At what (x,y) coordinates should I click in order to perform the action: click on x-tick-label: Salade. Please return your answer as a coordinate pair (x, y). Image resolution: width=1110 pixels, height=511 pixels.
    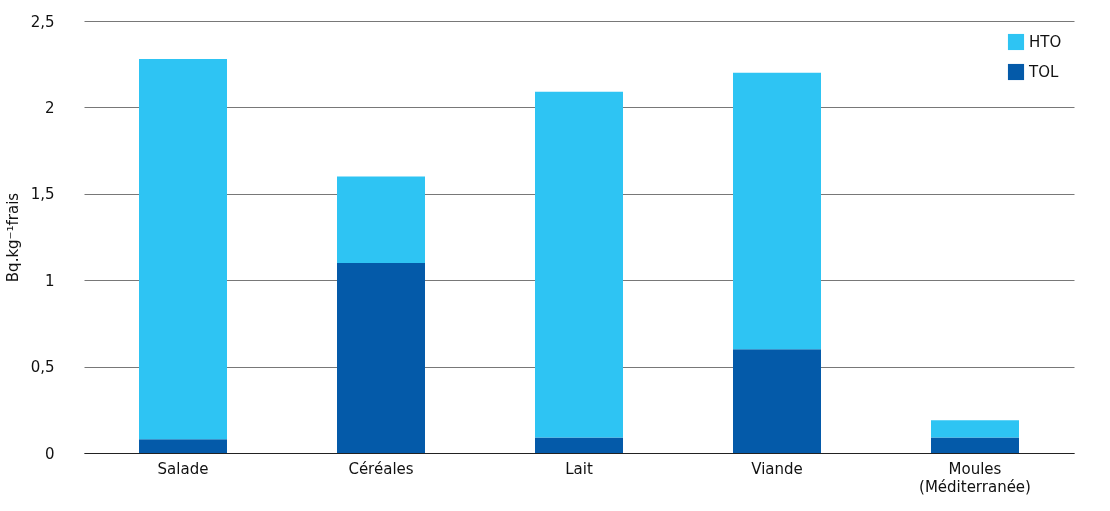
    Looking at the image, I should click on (183, 468).